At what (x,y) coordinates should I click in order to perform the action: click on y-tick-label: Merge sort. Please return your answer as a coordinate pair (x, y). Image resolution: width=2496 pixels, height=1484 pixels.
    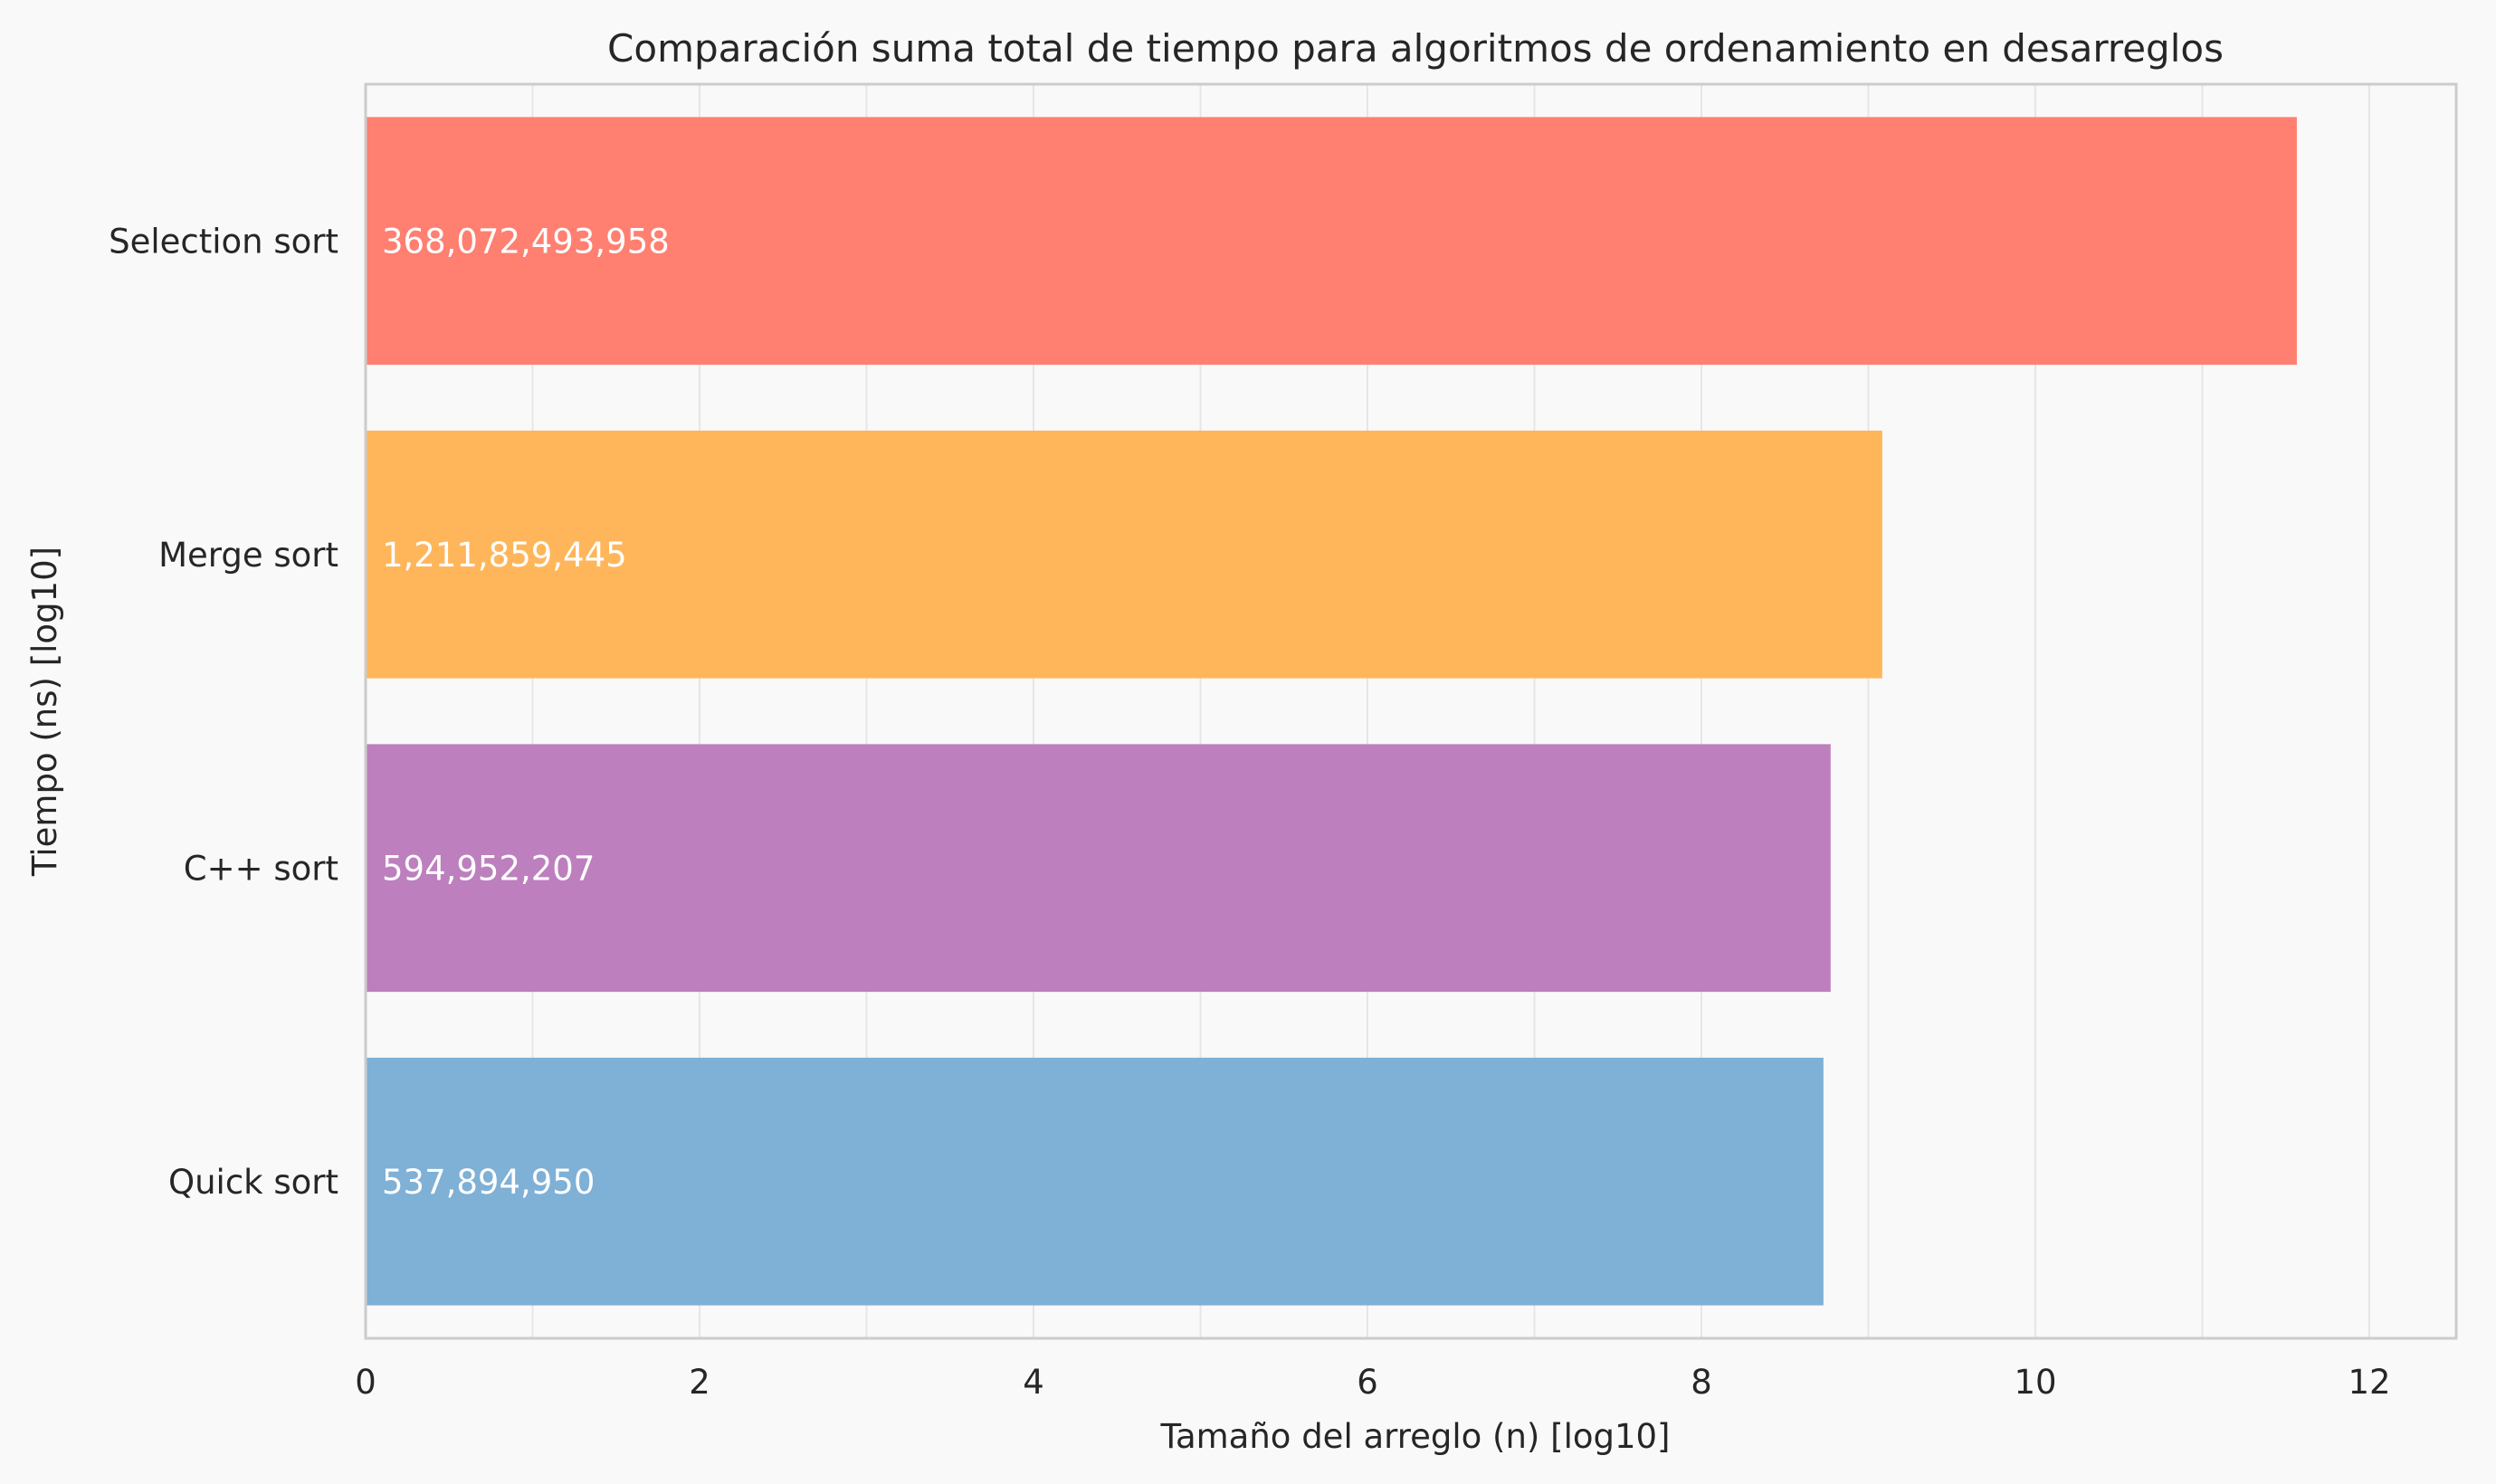
    Looking at the image, I should click on (248, 555).